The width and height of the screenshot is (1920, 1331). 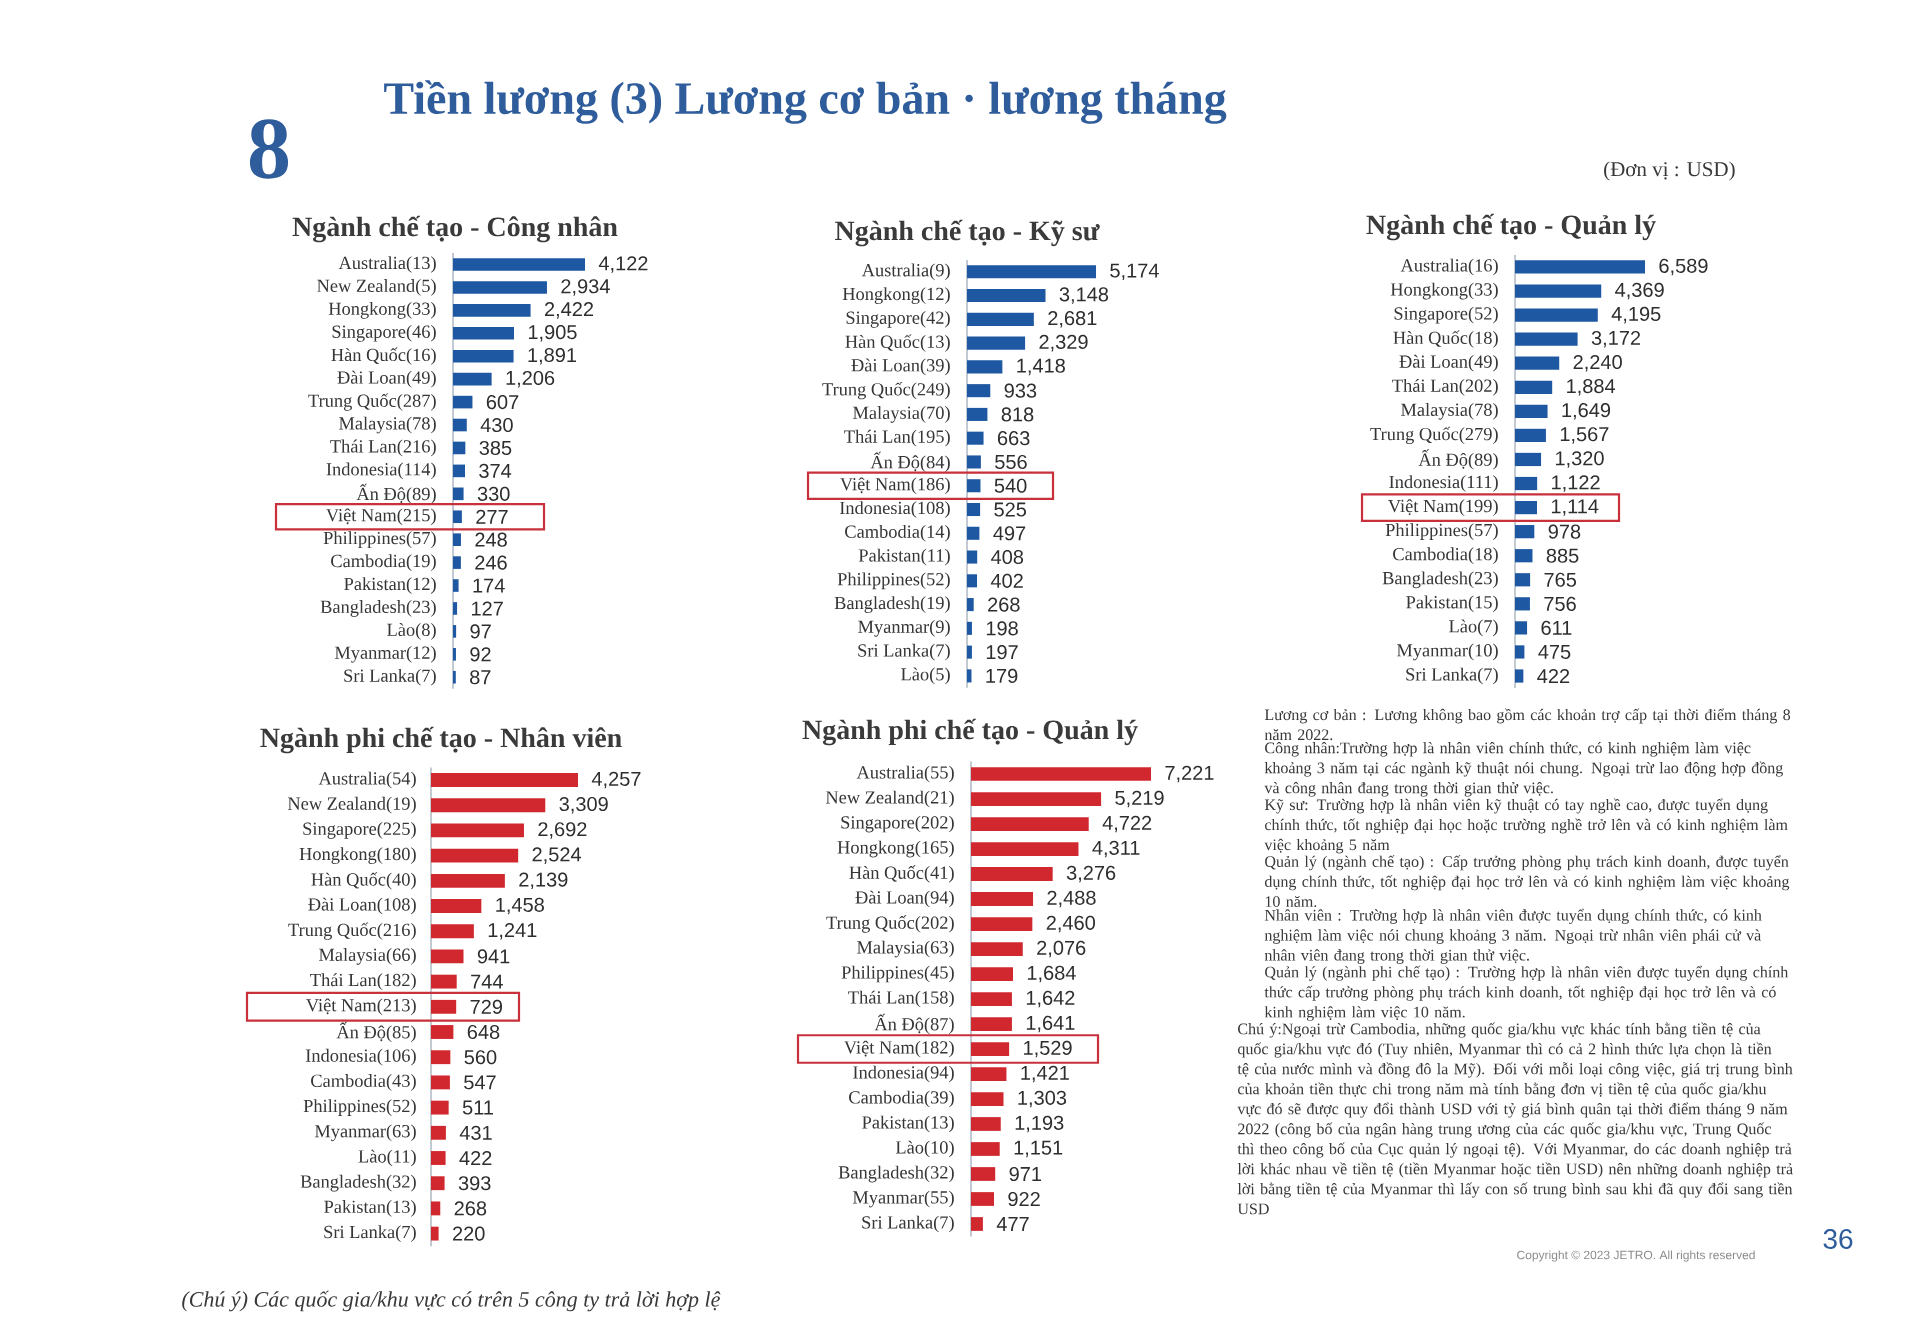 I want to click on y-tick-label: Australia(16), so click(x=1449, y=267).